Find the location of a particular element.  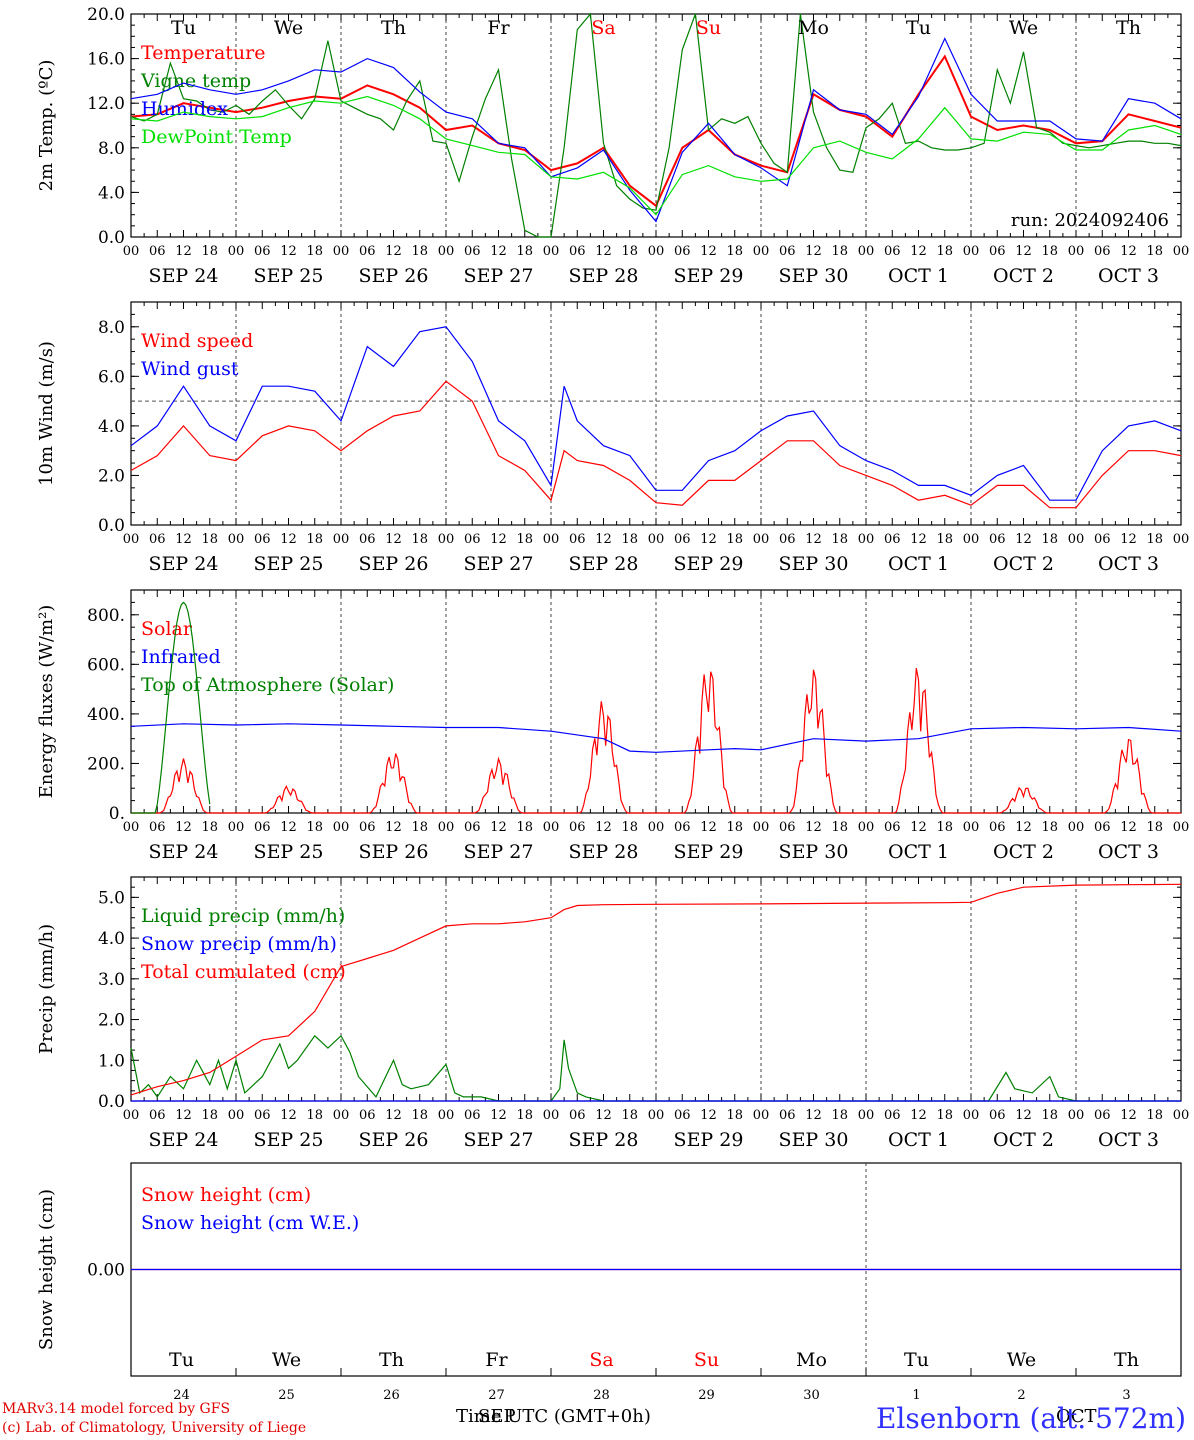

date-label: SEP 25 is located at coordinates (289, 564).